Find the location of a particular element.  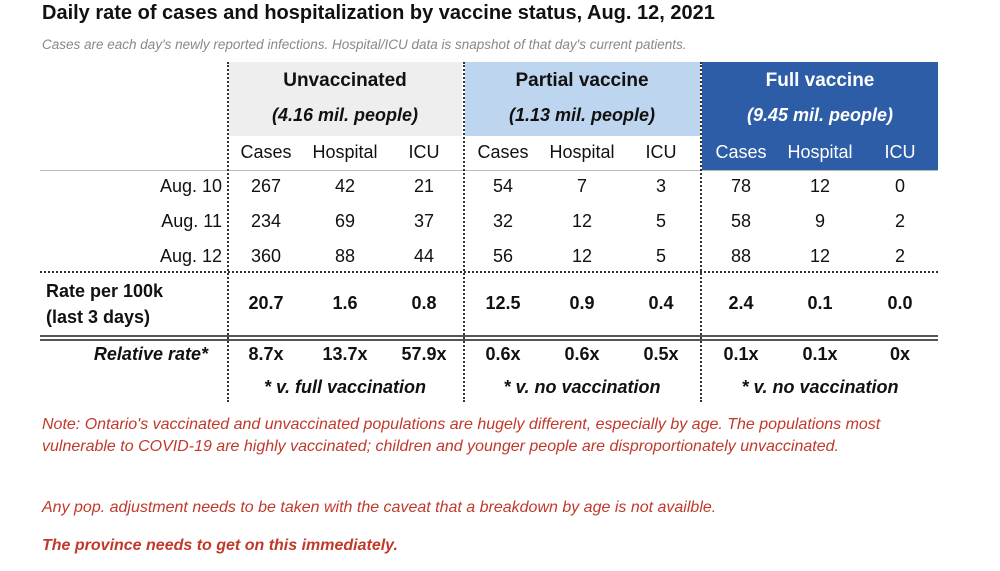

cell: 20.7 is located at coordinates (266, 303).